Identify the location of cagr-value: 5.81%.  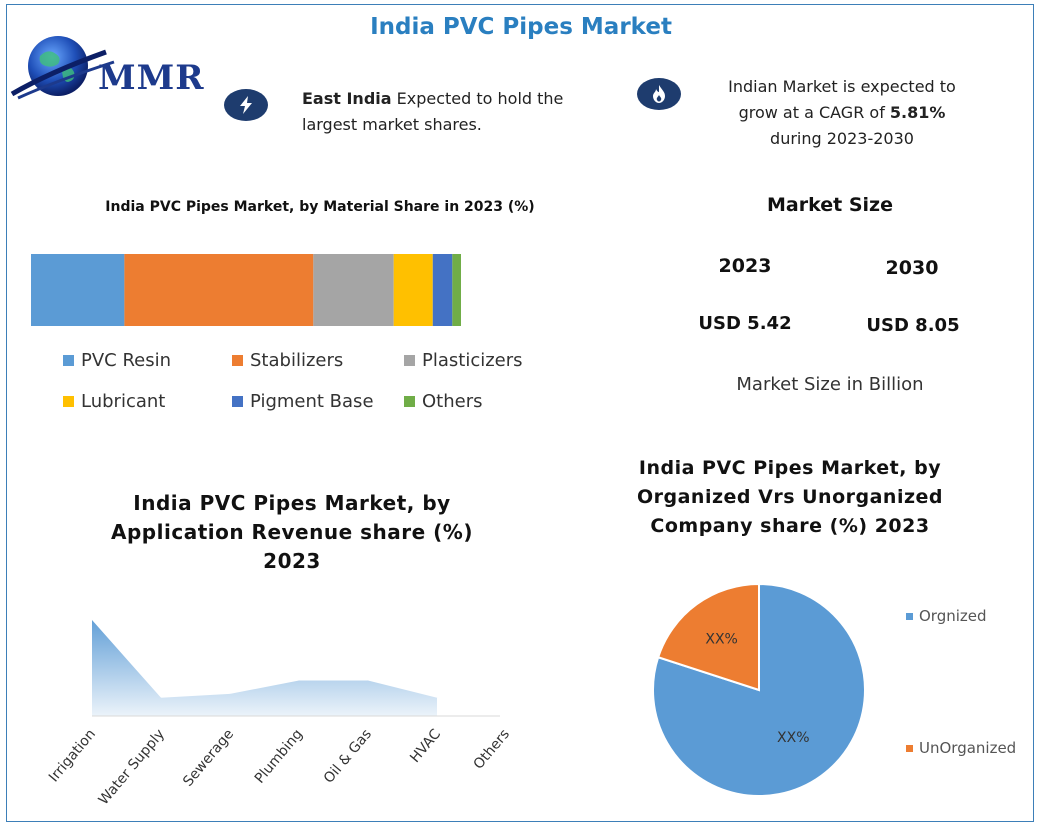
(917, 112).